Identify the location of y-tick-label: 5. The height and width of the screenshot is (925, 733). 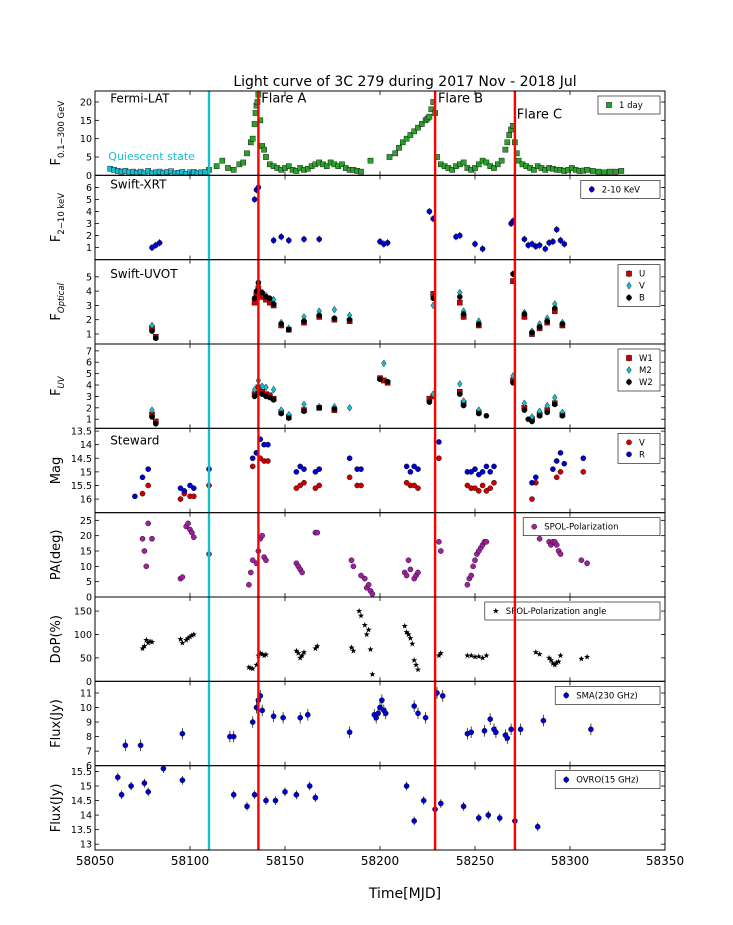
(89, 158).